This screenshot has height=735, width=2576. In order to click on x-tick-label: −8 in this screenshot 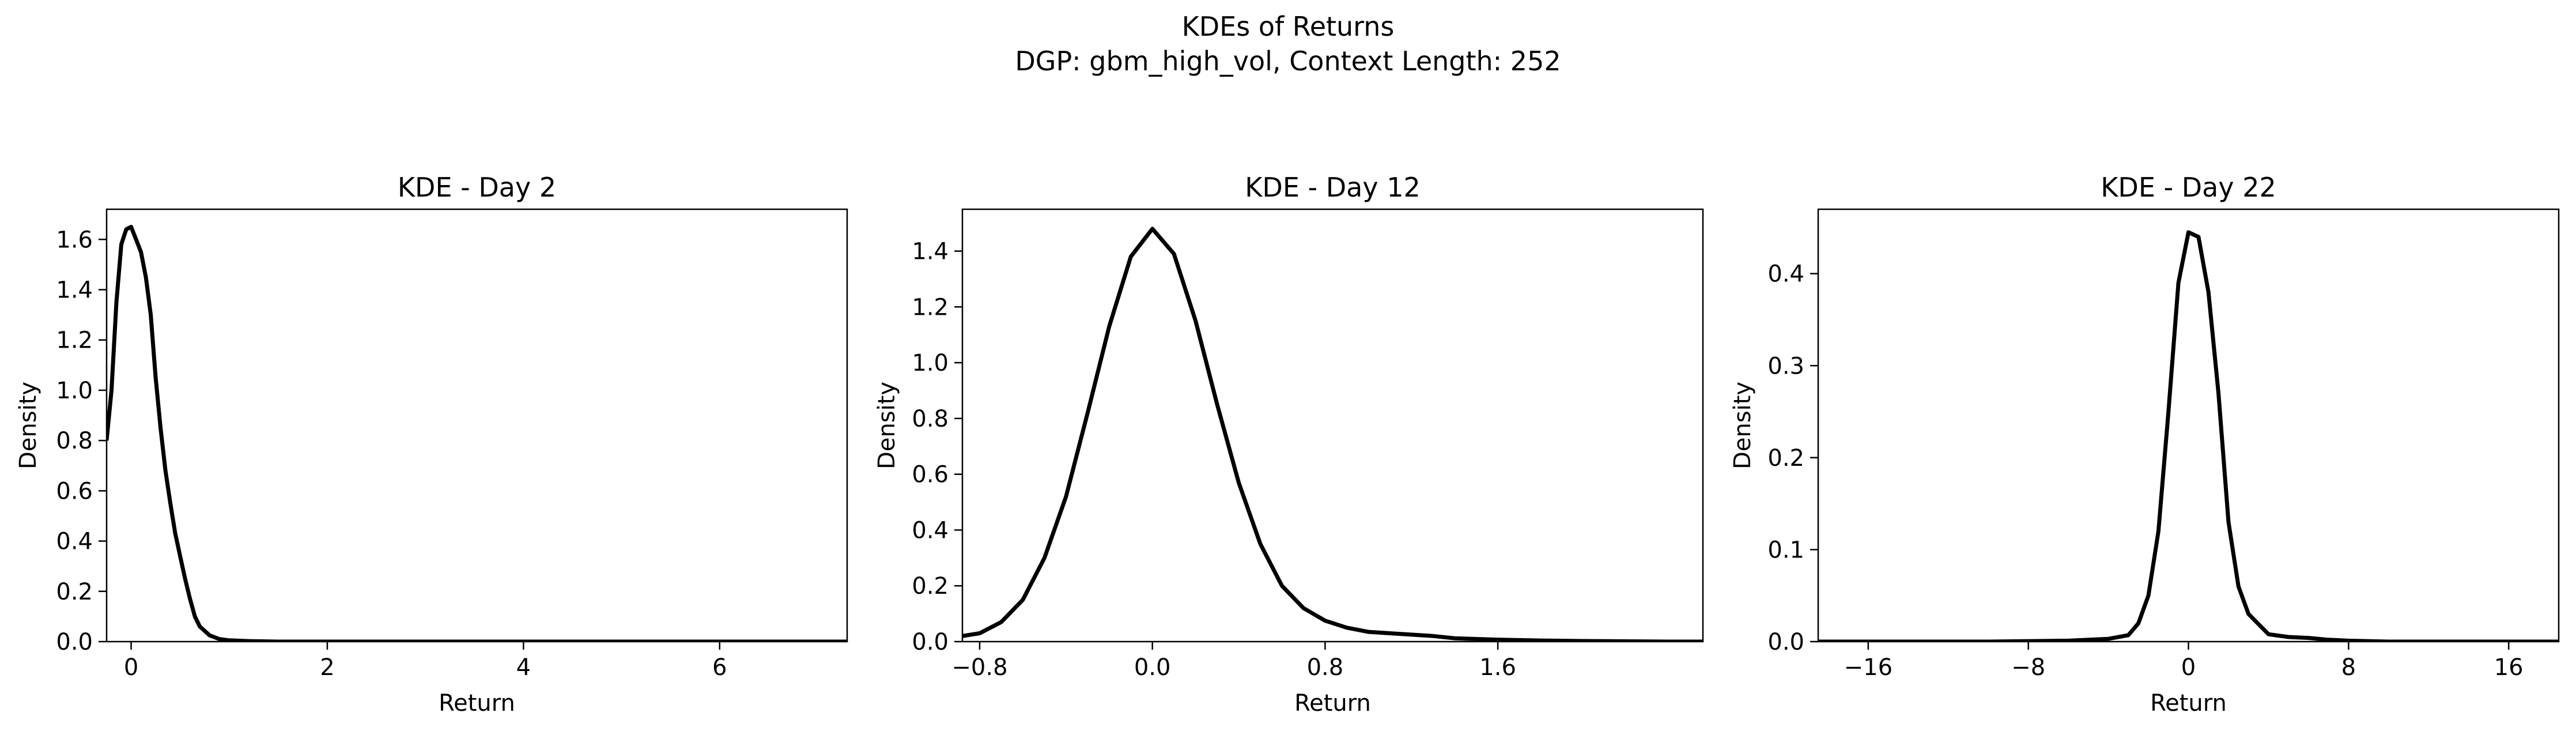, I will do `click(2028, 667)`.